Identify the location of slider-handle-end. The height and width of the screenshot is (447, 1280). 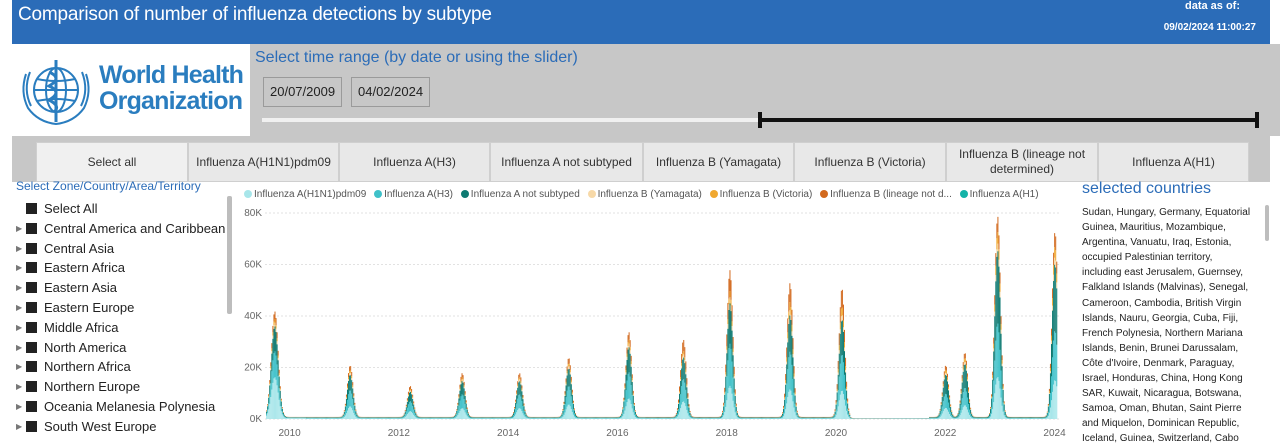
(1257, 120).